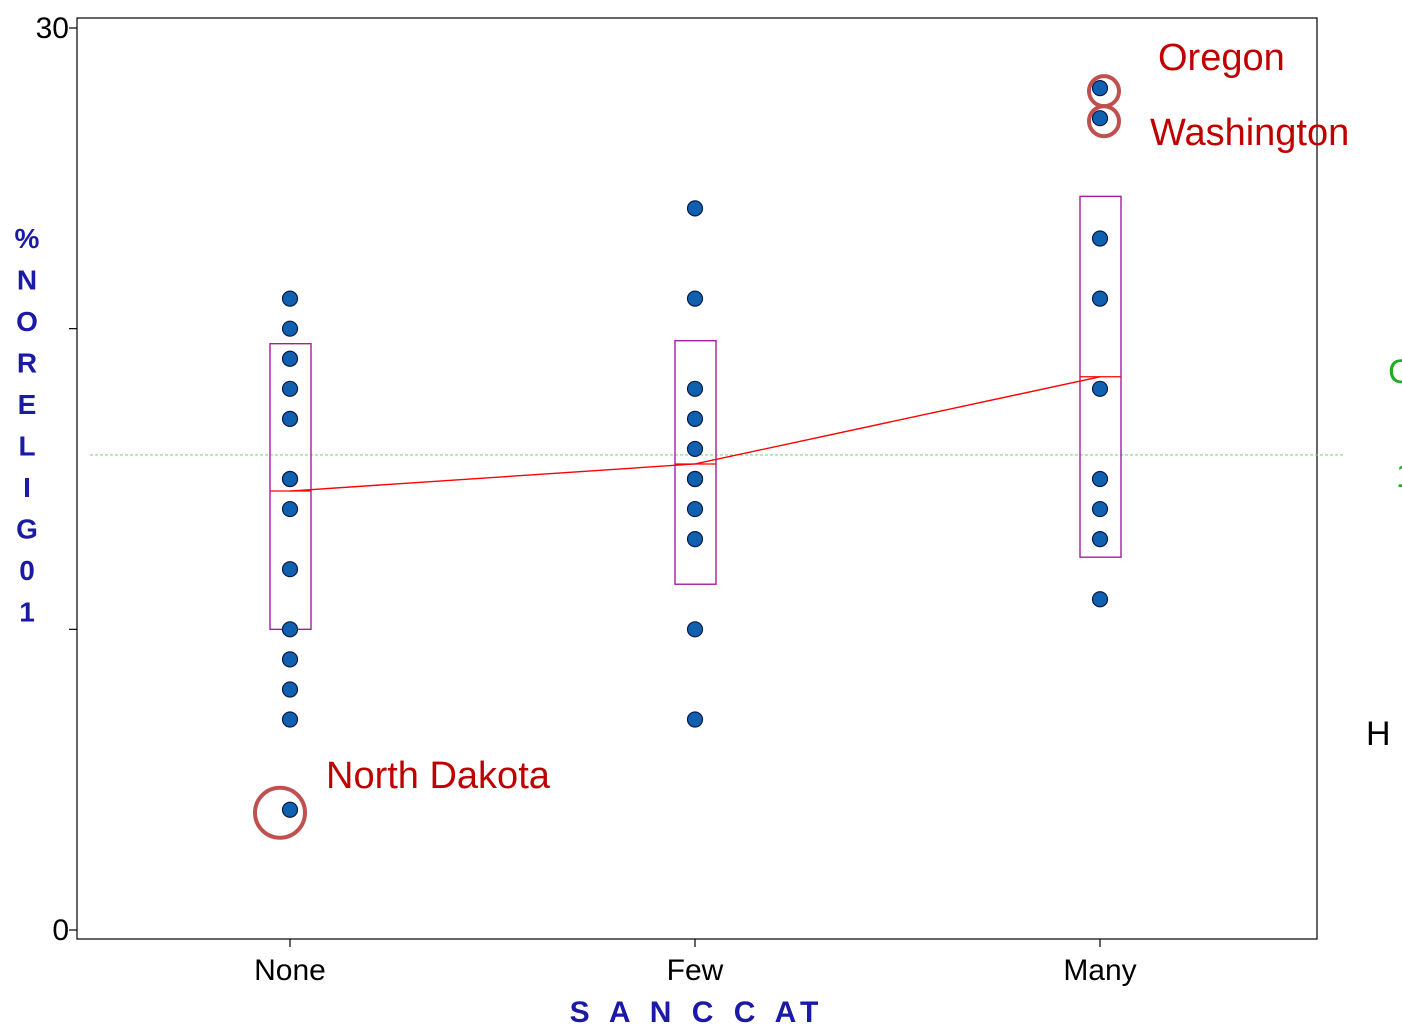  I want to click on y-title-char-7: G, so click(27, 529).